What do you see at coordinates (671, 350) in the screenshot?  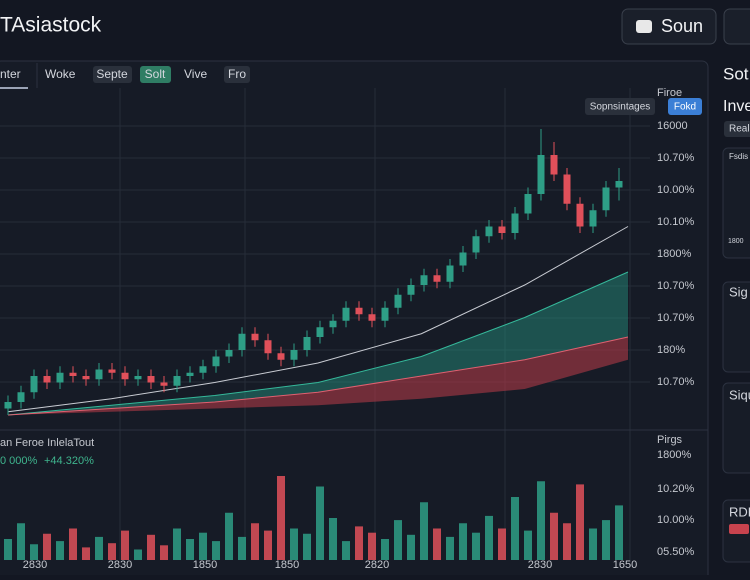 I see `axis-label: 180%` at bounding box center [671, 350].